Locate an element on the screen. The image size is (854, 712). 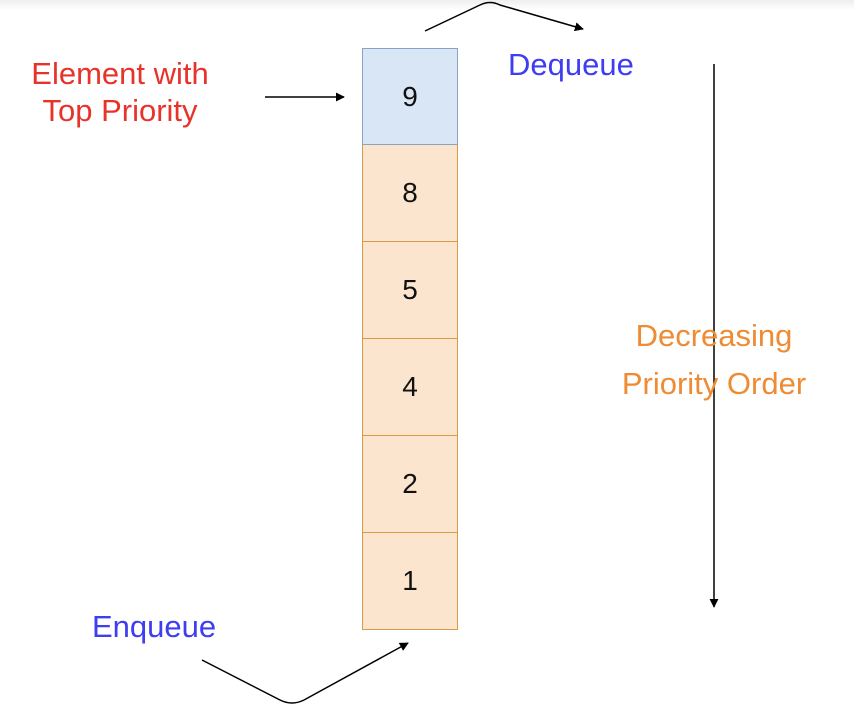
dequeue-arrow is located at coordinates (504, 16).